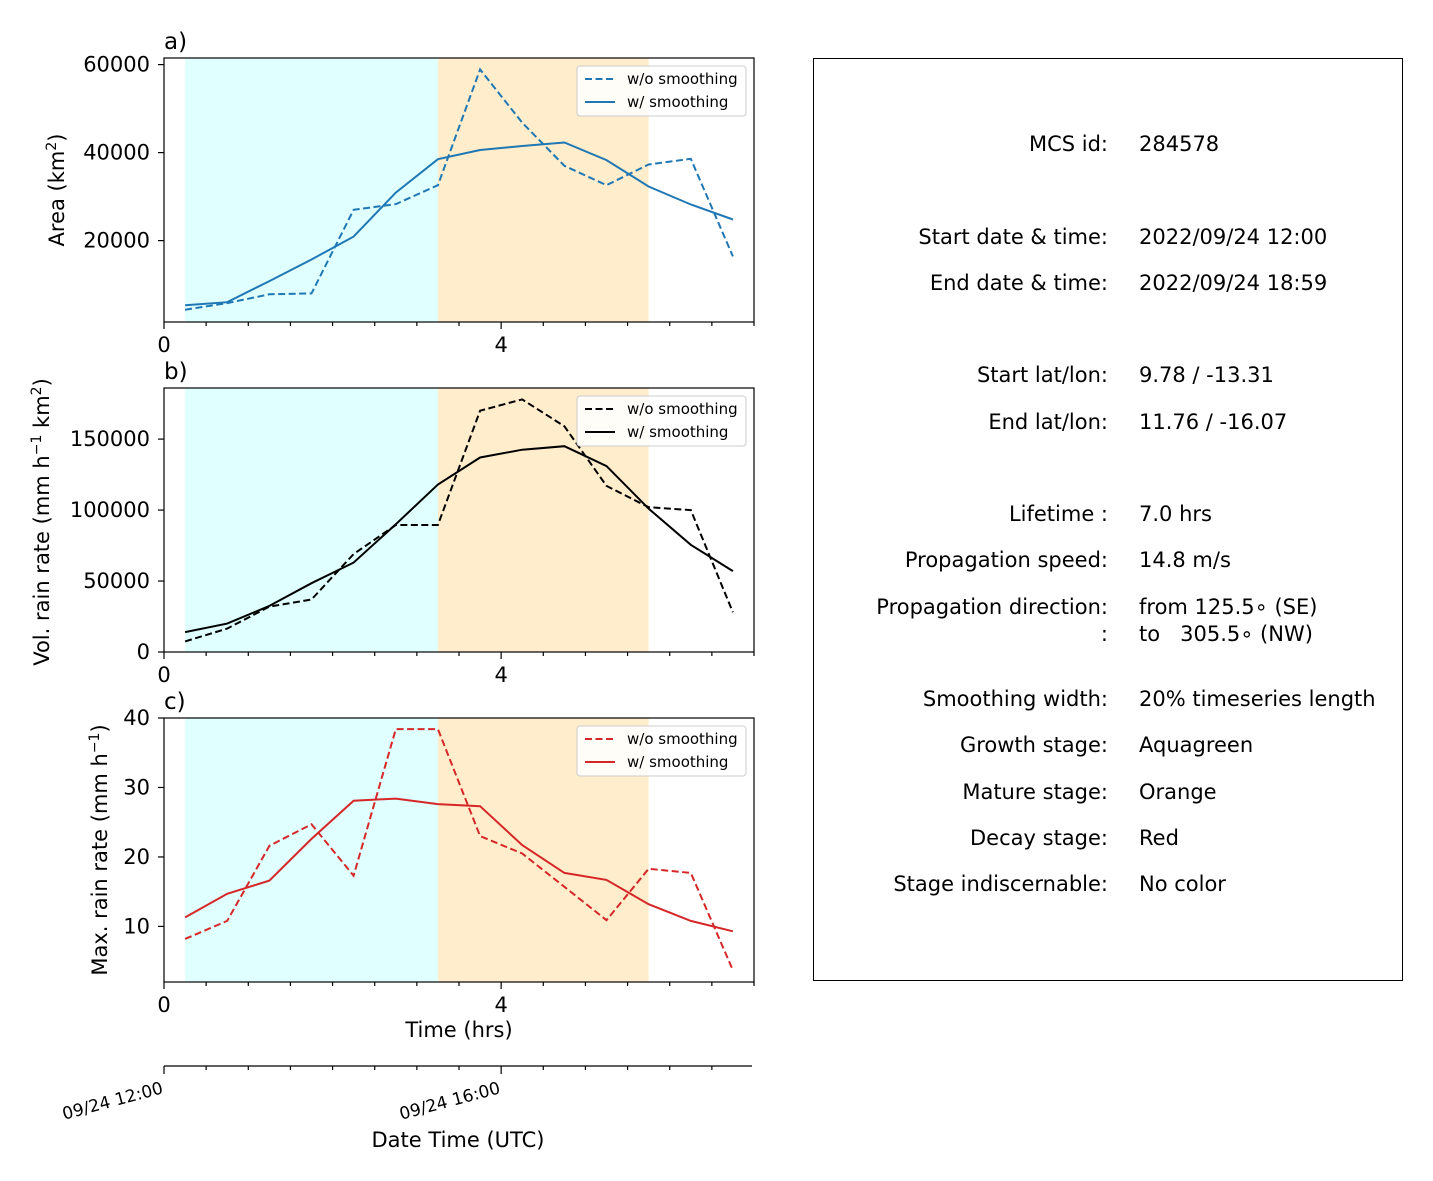 The width and height of the screenshot is (1433, 1181). I want to click on info-label: Lifetime :, so click(1058, 514).